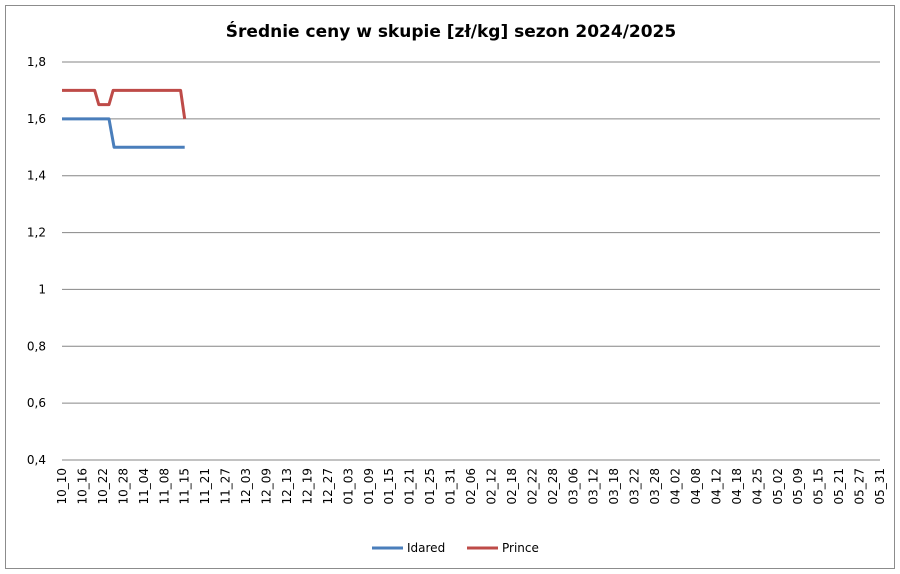  I want to click on x-tick-label: 03_06, so click(573, 486).